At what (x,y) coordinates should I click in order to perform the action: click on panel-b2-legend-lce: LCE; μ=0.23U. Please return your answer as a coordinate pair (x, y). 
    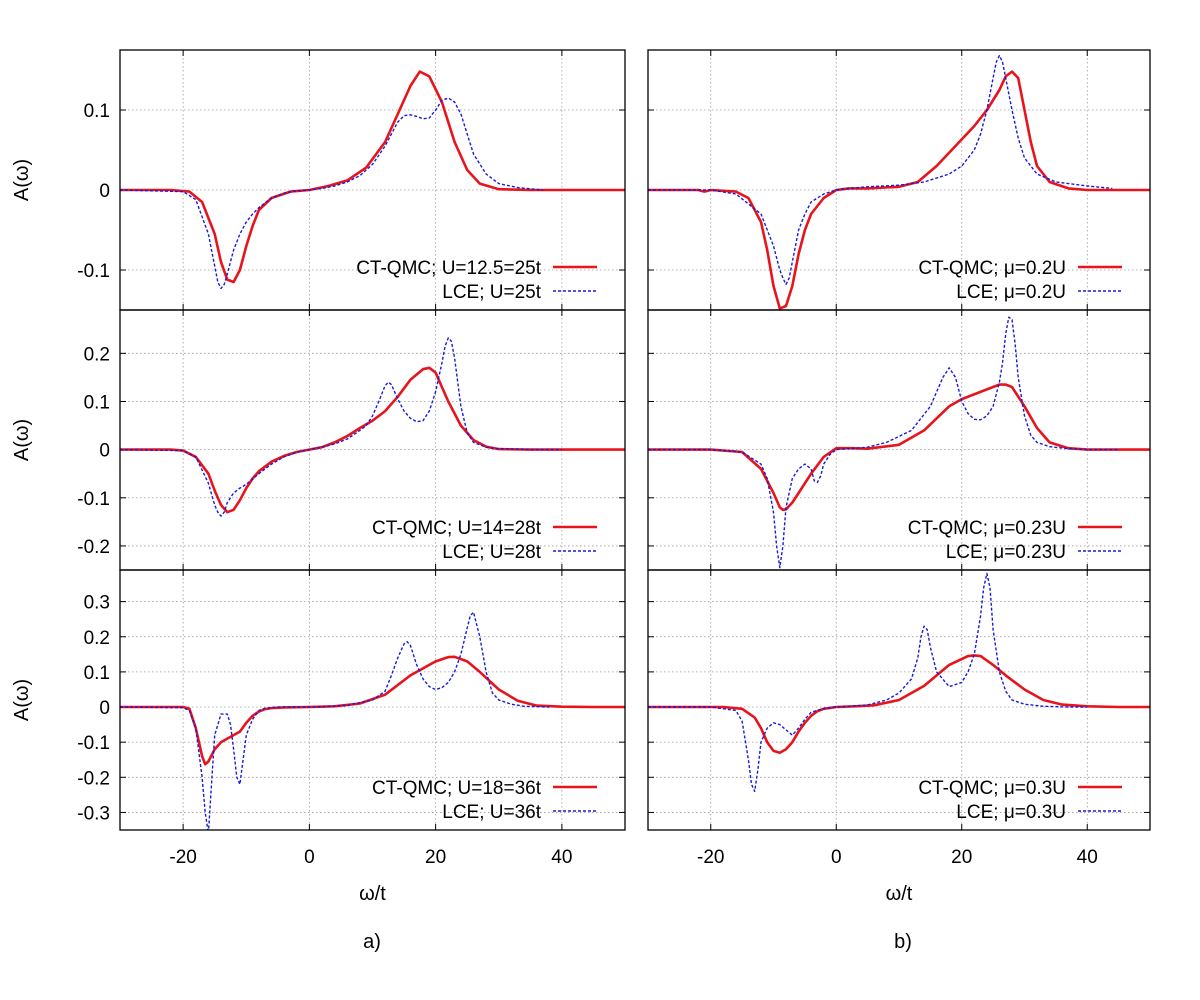
    Looking at the image, I should click on (1006, 552).